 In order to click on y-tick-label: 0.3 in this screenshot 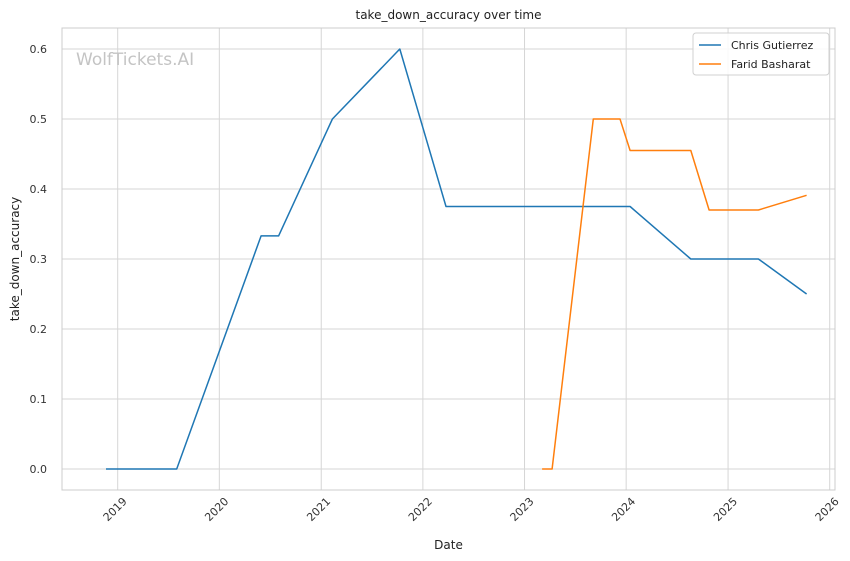, I will do `click(39, 259)`.